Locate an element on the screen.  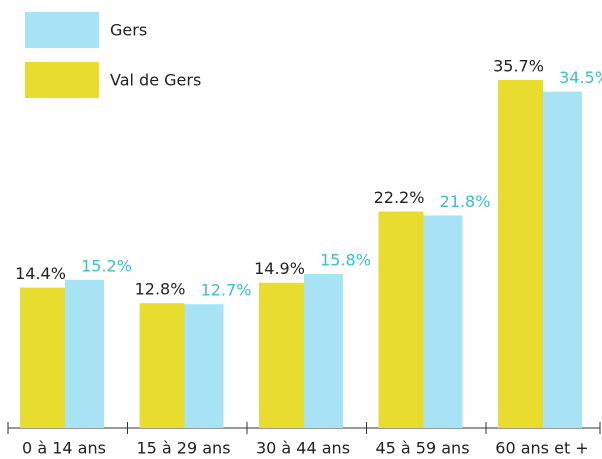
value-label: 21.8% is located at coordinates (465, 201).